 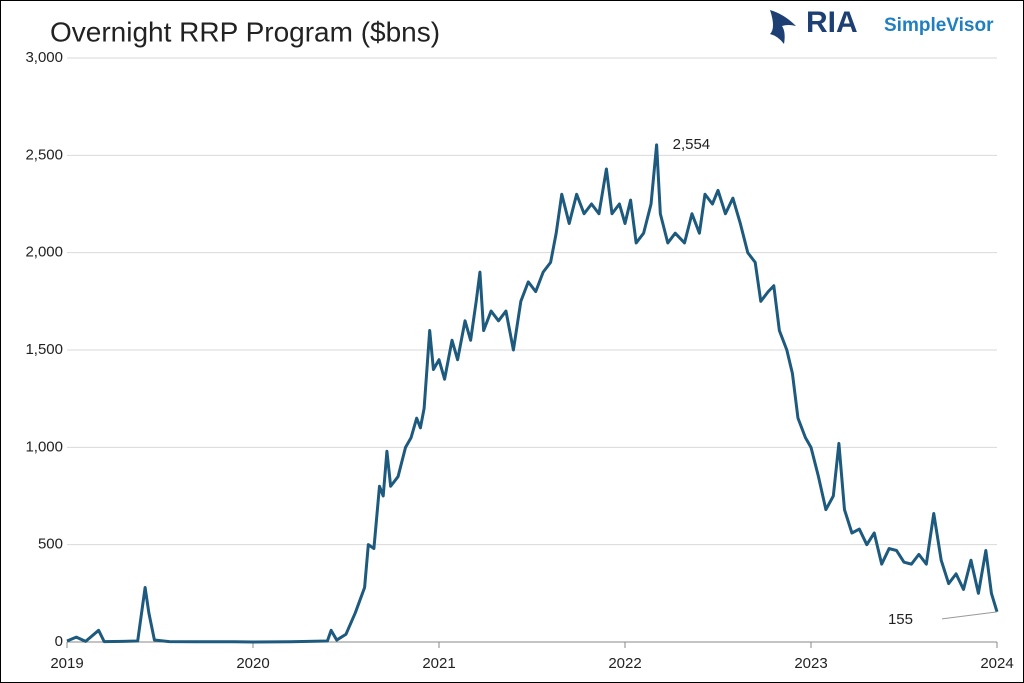 I want to click on brand-logo, so click(x=783, y=27).